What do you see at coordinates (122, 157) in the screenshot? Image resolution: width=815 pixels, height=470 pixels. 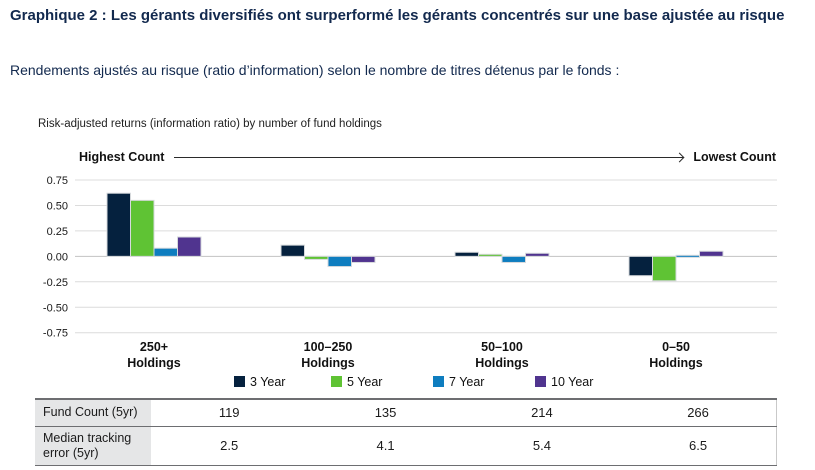 I see `highest-count-label: Highest Count` at bounding box center [122, 157].